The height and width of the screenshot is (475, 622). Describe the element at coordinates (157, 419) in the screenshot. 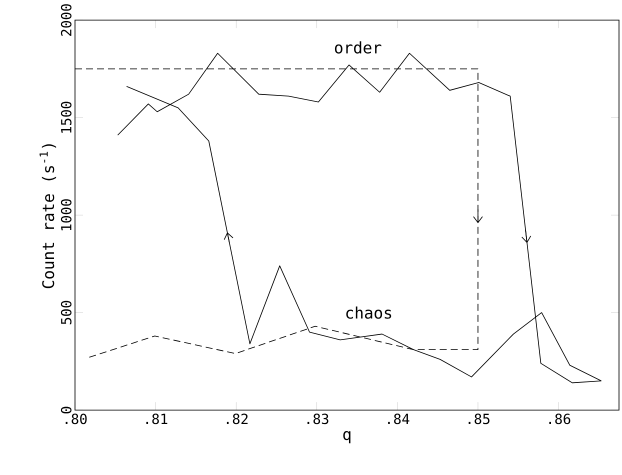

I see `x-tick-label: .81` at that location.